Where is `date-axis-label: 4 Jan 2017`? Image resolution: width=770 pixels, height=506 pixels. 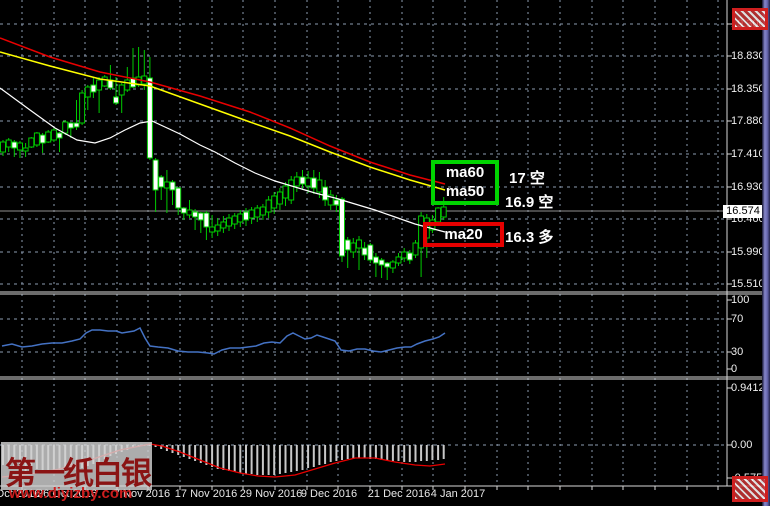 date-axis-label: 4 Jan 2017 is located at coordinates (458, 494).